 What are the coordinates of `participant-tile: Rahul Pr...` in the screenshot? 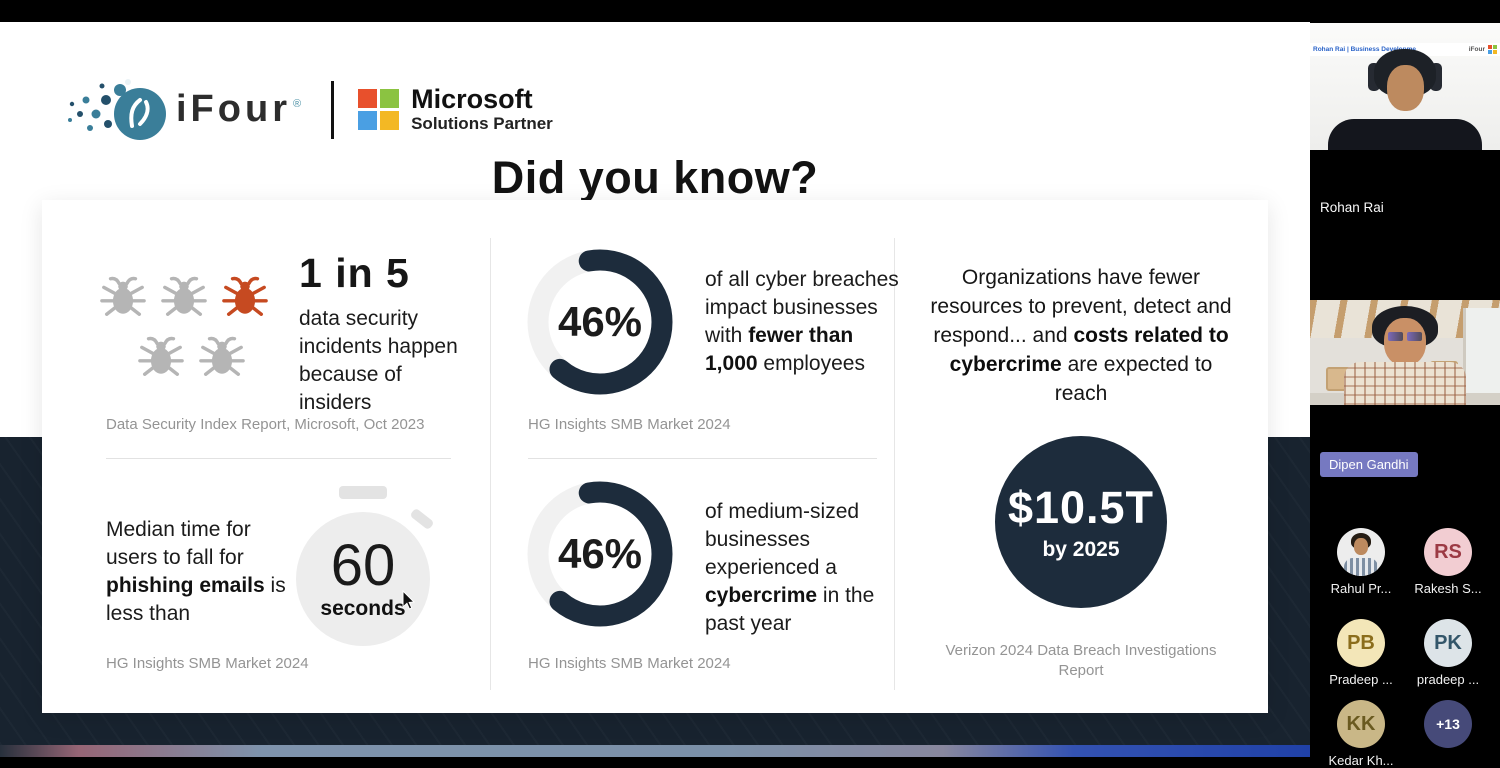 It's located at (1361, 562).